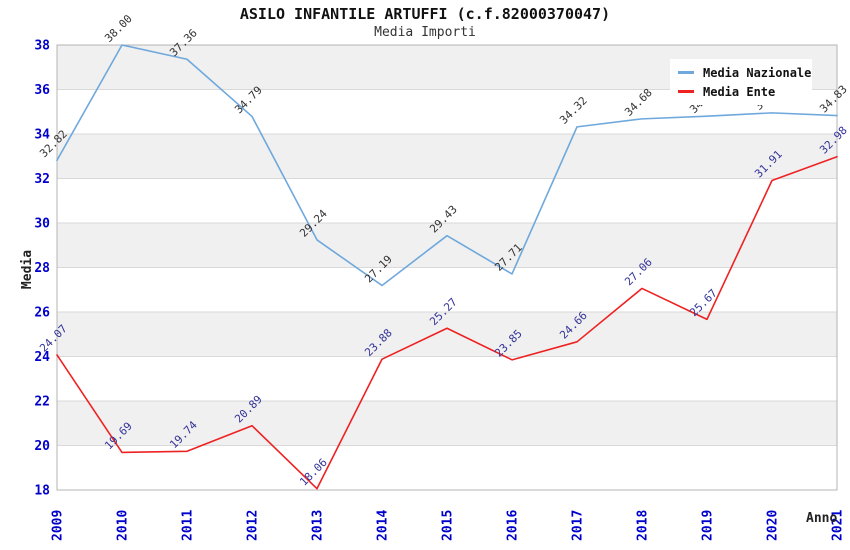 The image size is (850, 550). Describe the element at coordinates (42, 135) in the screenshot. I see `y-tick-label: 34` at that location.